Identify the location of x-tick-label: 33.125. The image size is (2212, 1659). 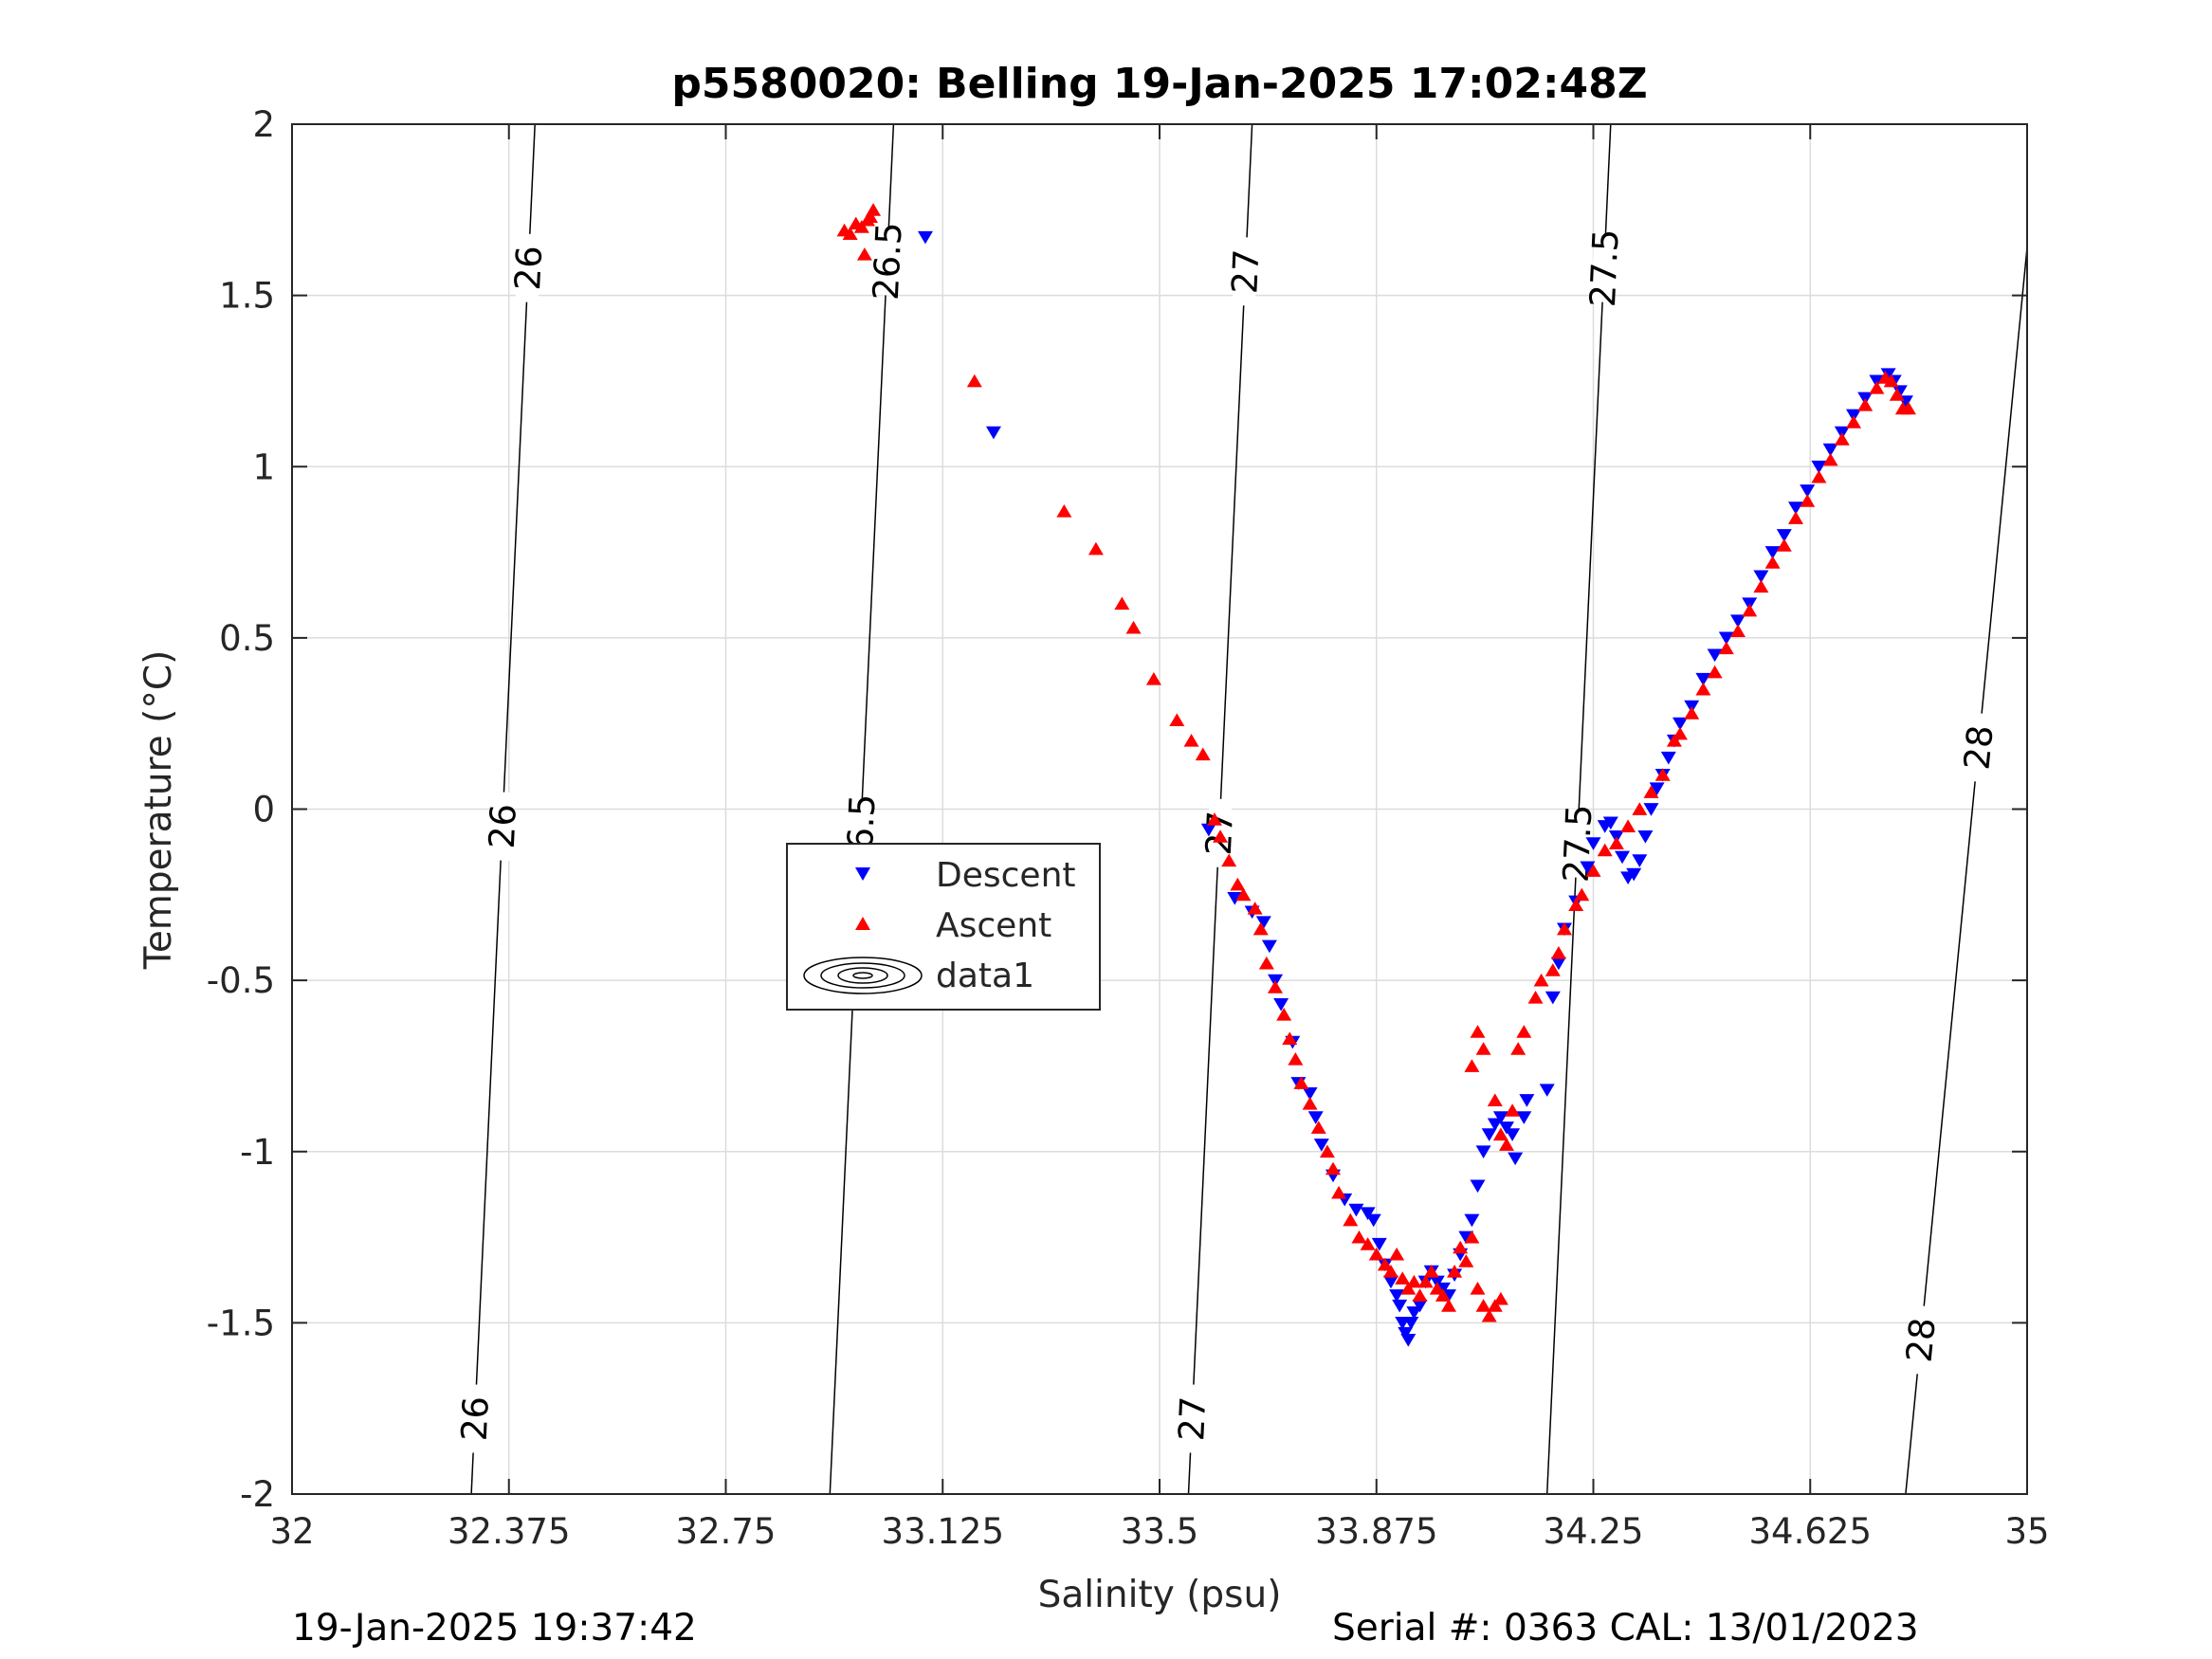
(943, 1531).